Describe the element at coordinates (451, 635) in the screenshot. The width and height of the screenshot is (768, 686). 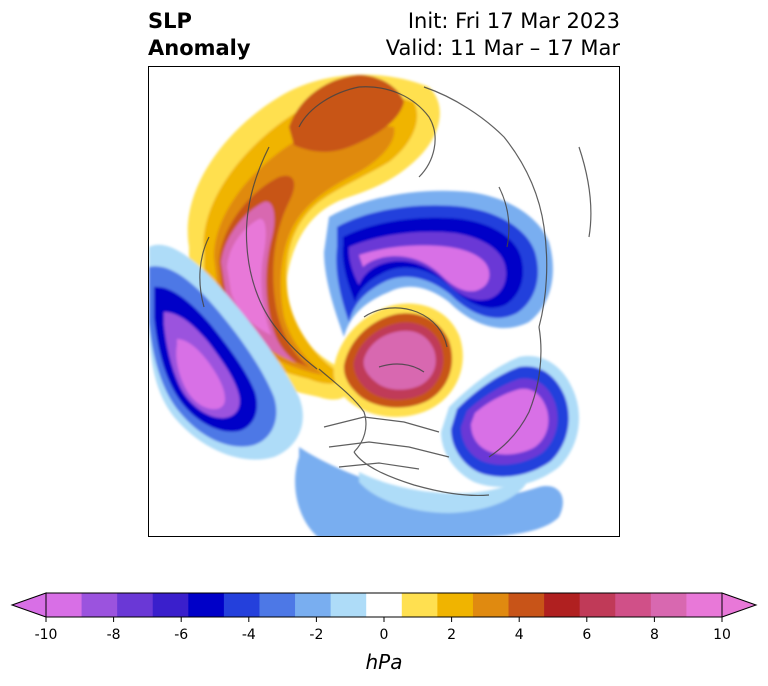
I see `colorbar-tick-label: 2` at that location.